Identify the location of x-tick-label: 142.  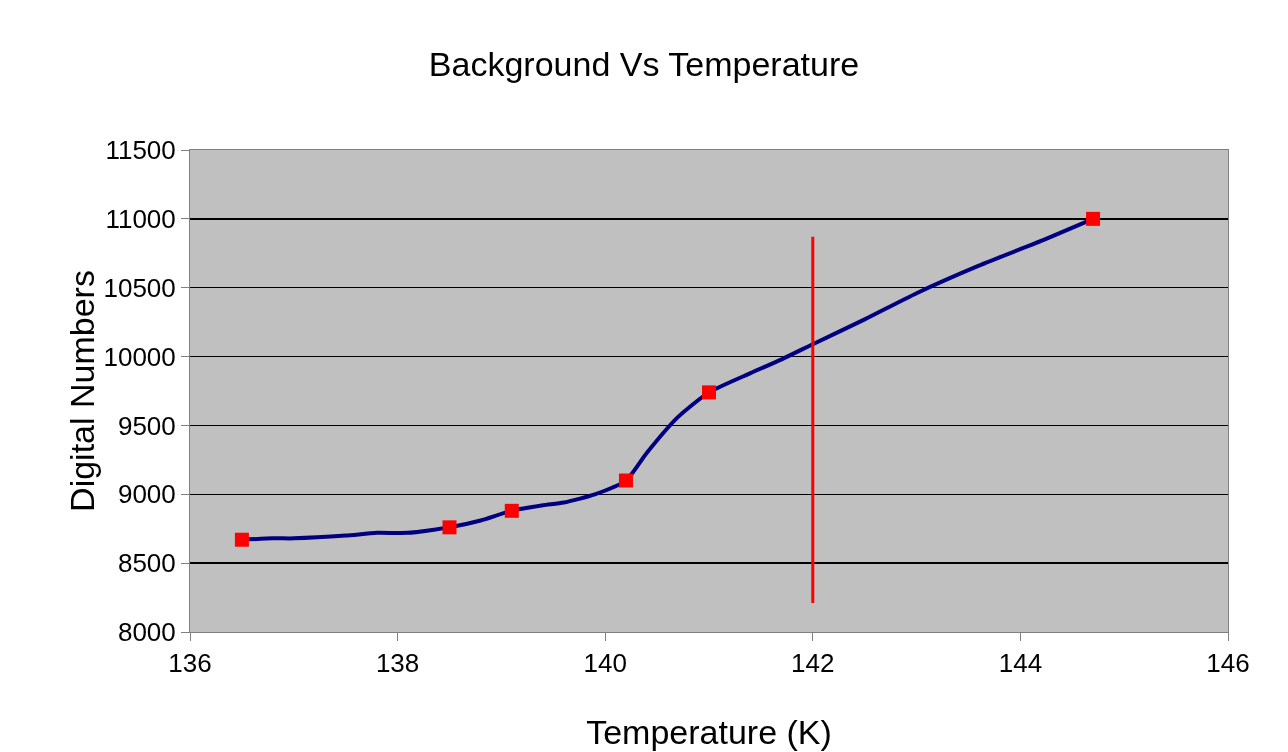
(813, 663).